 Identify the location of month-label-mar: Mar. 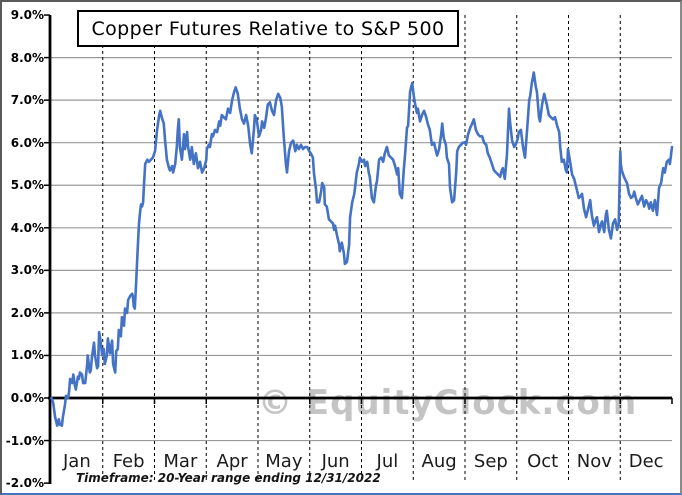
(180, 461).